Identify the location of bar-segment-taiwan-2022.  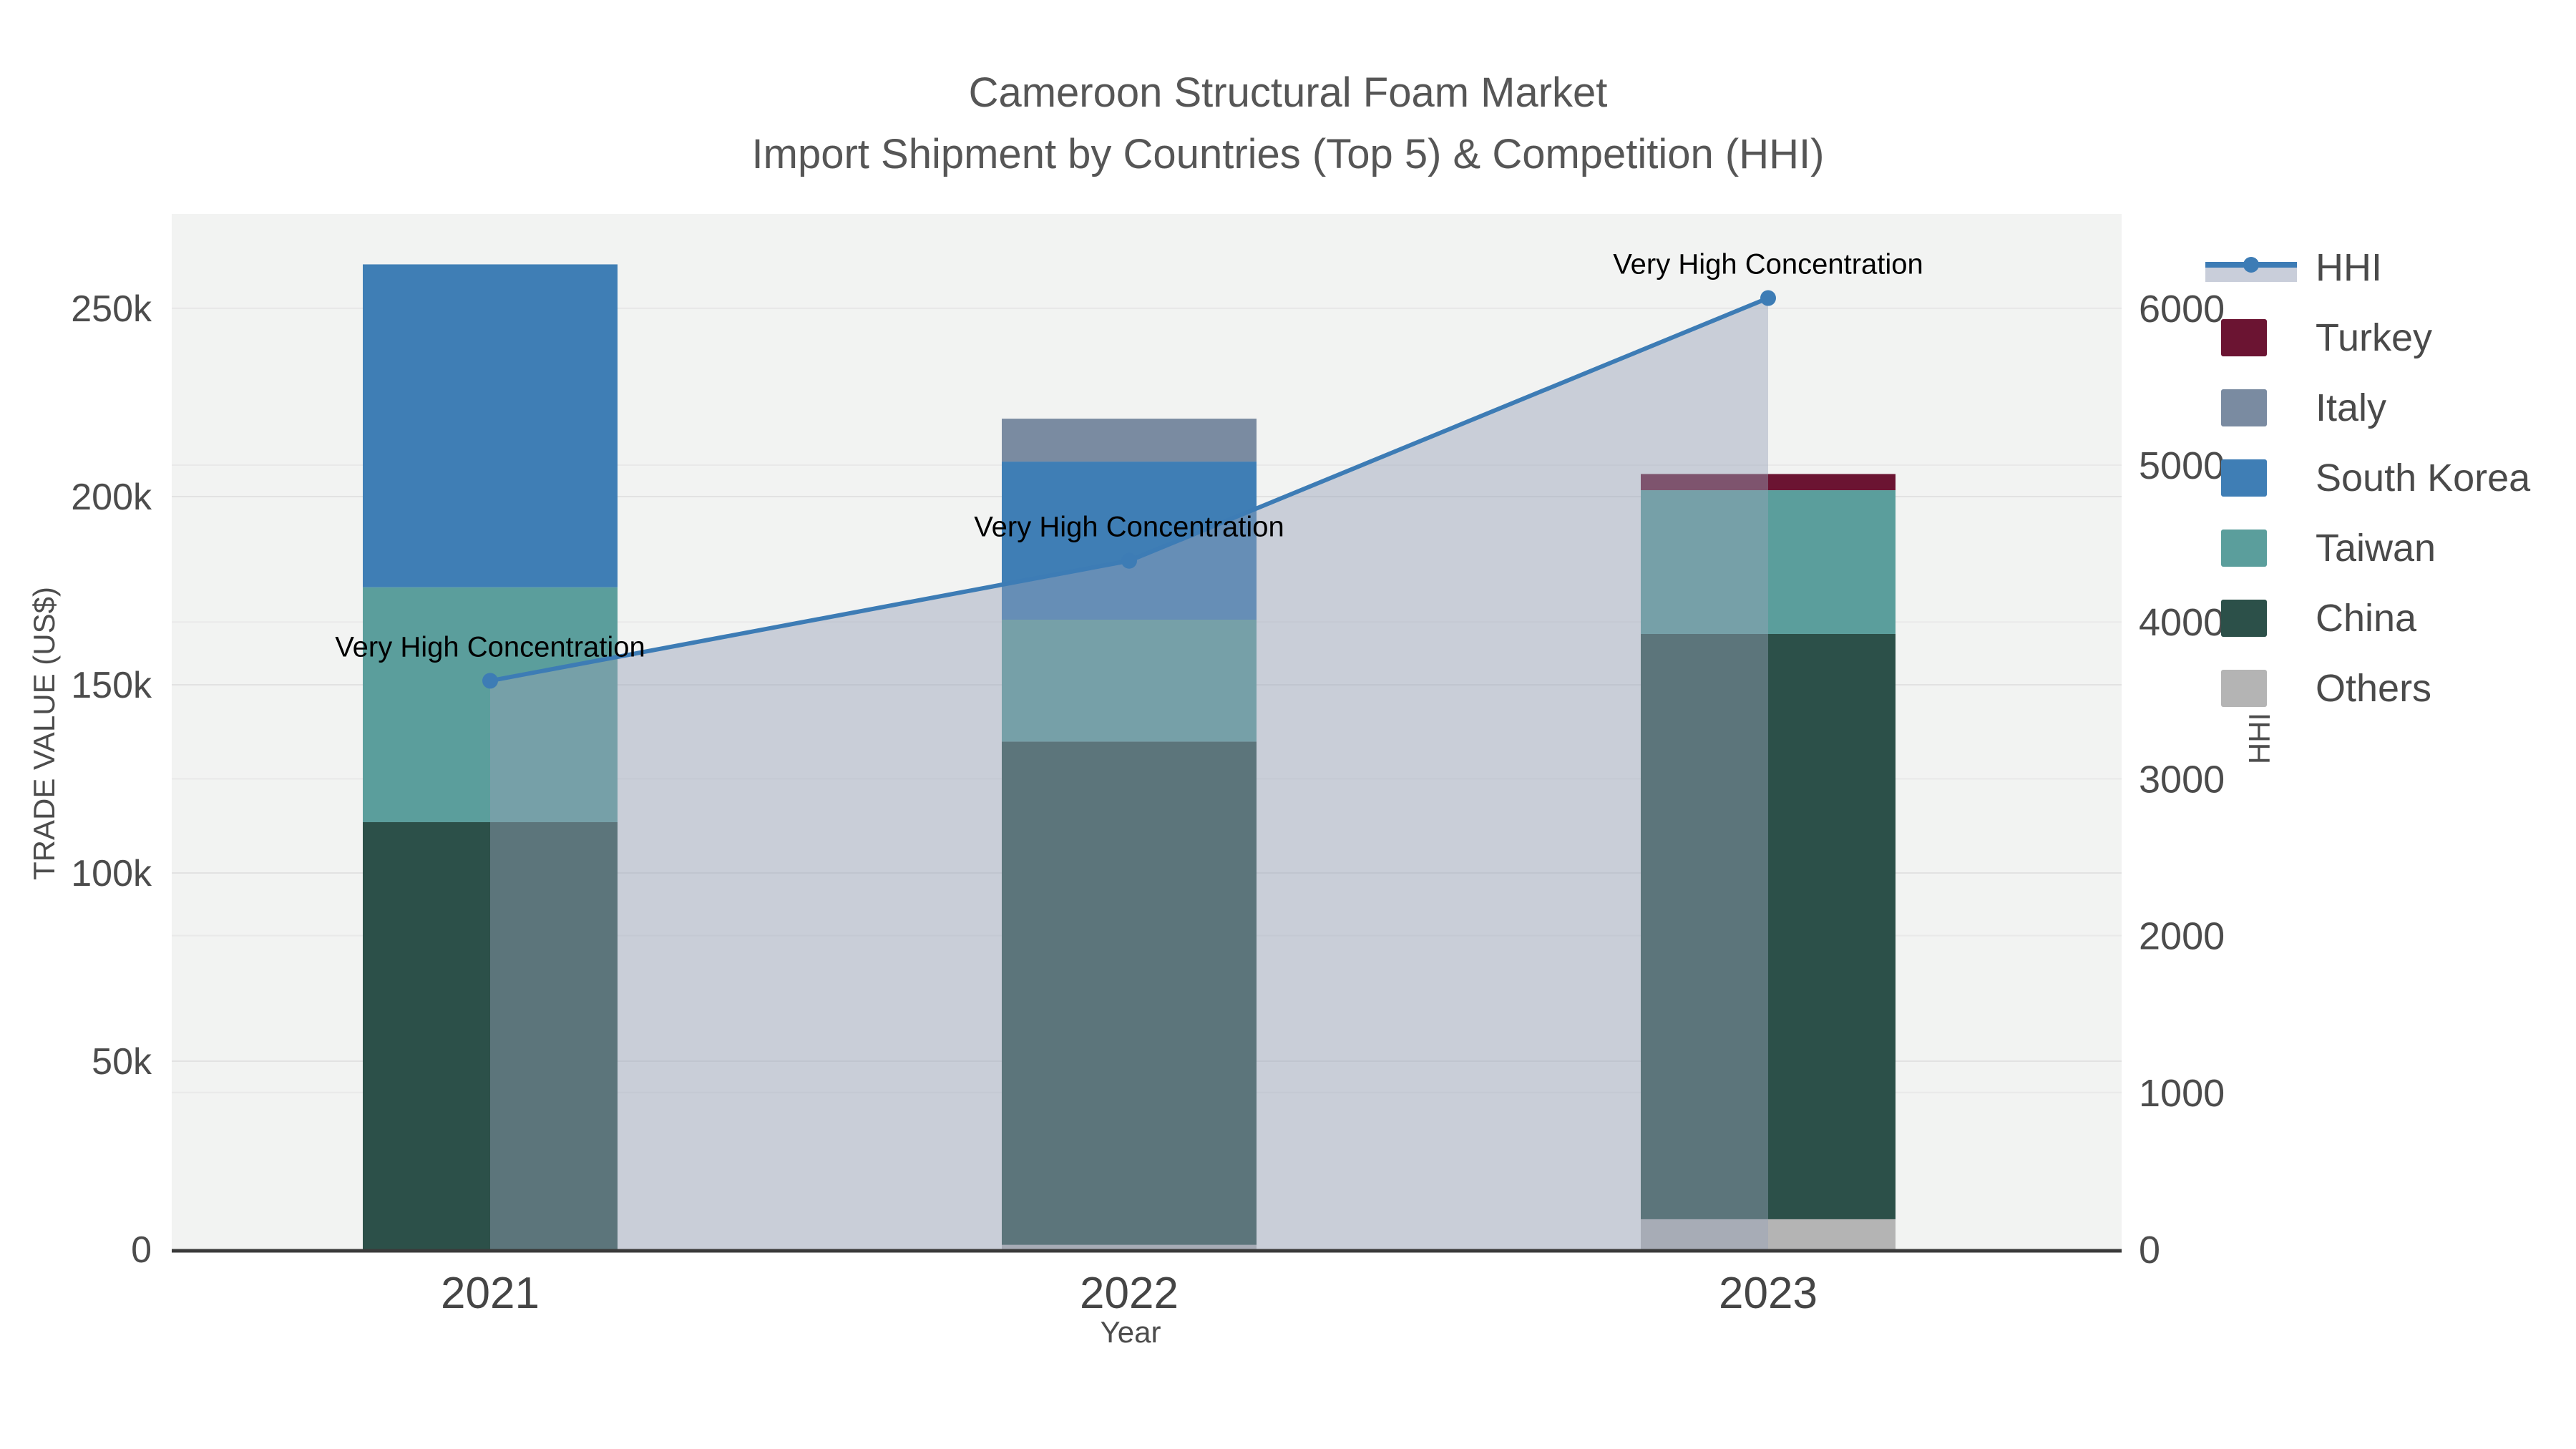
(1129, 681).